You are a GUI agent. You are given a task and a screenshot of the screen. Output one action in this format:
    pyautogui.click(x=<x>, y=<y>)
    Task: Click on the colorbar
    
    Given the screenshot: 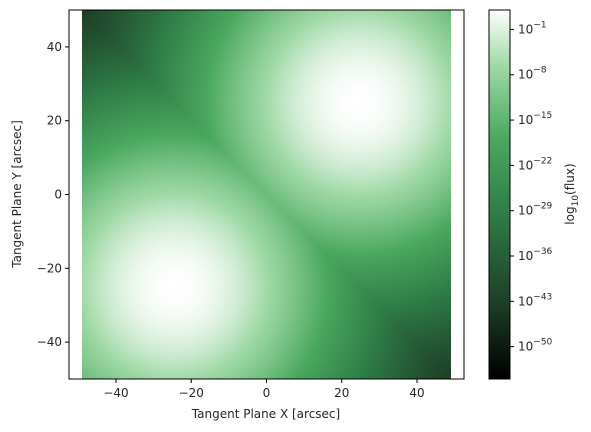 What is the action you would take?
    pyautogui.click(x=499, y=194)
    